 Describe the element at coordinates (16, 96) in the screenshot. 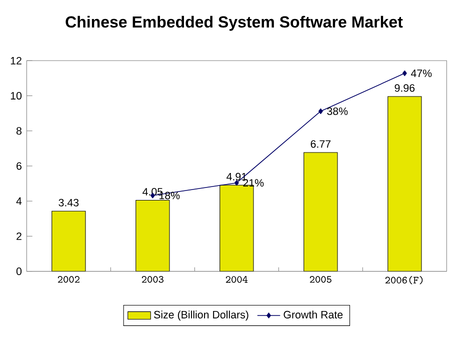

I see `y-tick-label: 10` at that location.